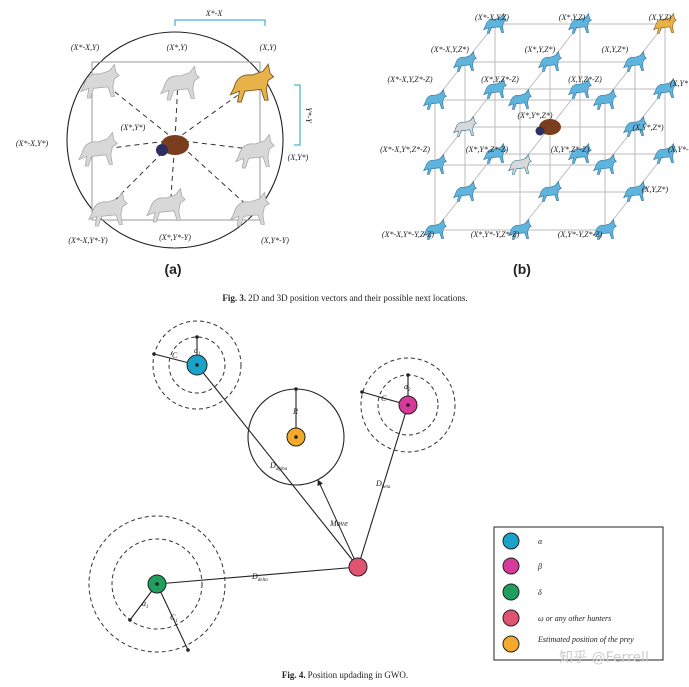 The image size is (689, 687). What do you see at coordinates (604, 657) in the screenshot?
I see `watermark: 知乎 @Ferrell` at bounding box center [604, 657].